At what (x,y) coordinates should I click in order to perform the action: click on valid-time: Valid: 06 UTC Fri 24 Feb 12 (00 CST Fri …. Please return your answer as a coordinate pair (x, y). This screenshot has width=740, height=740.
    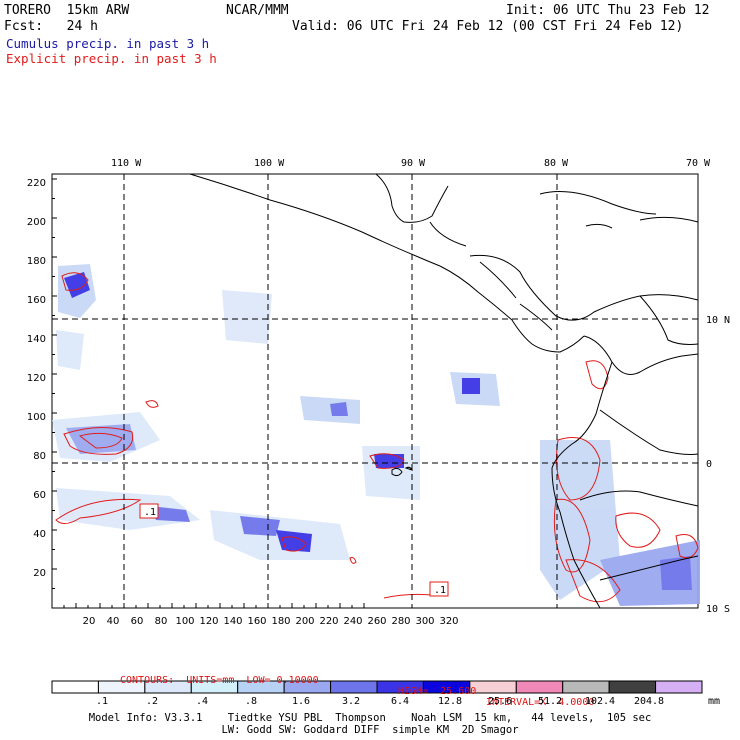
    Looking at the image, I should click on (488, 26).